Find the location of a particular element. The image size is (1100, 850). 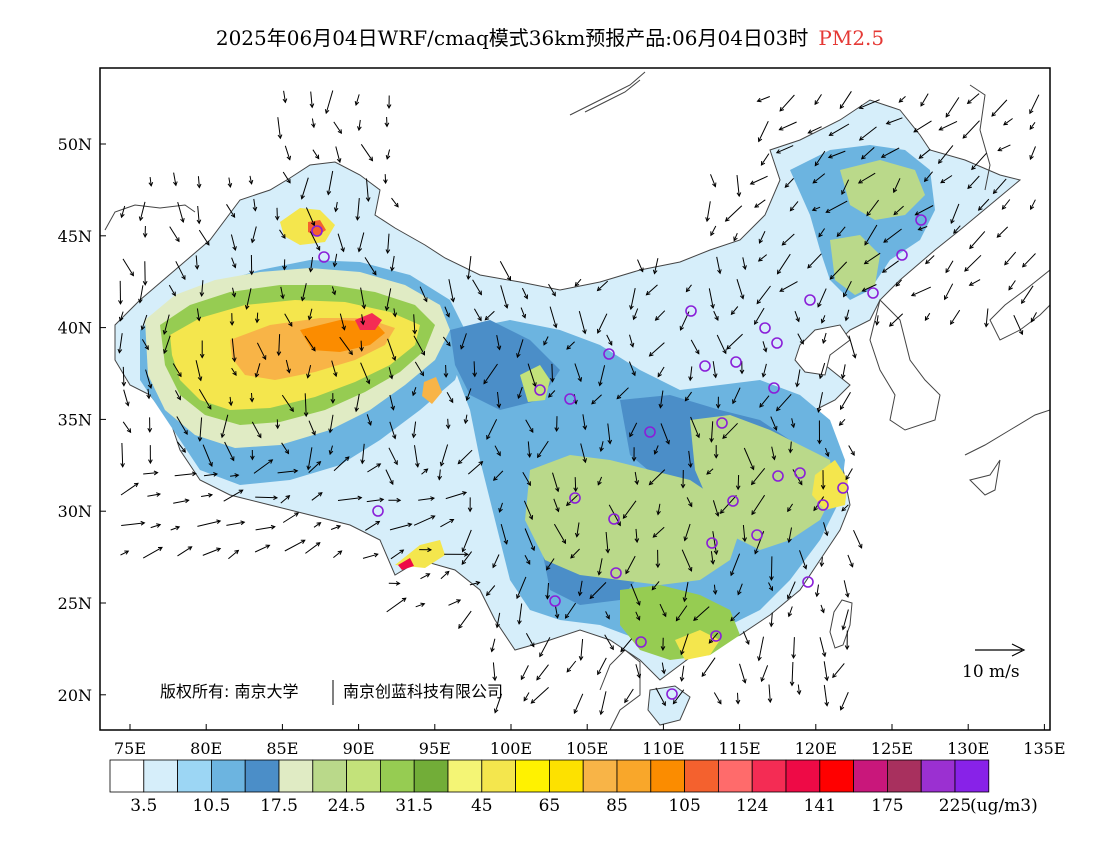

sakhalin-outline is located at coordinates (980, 137).